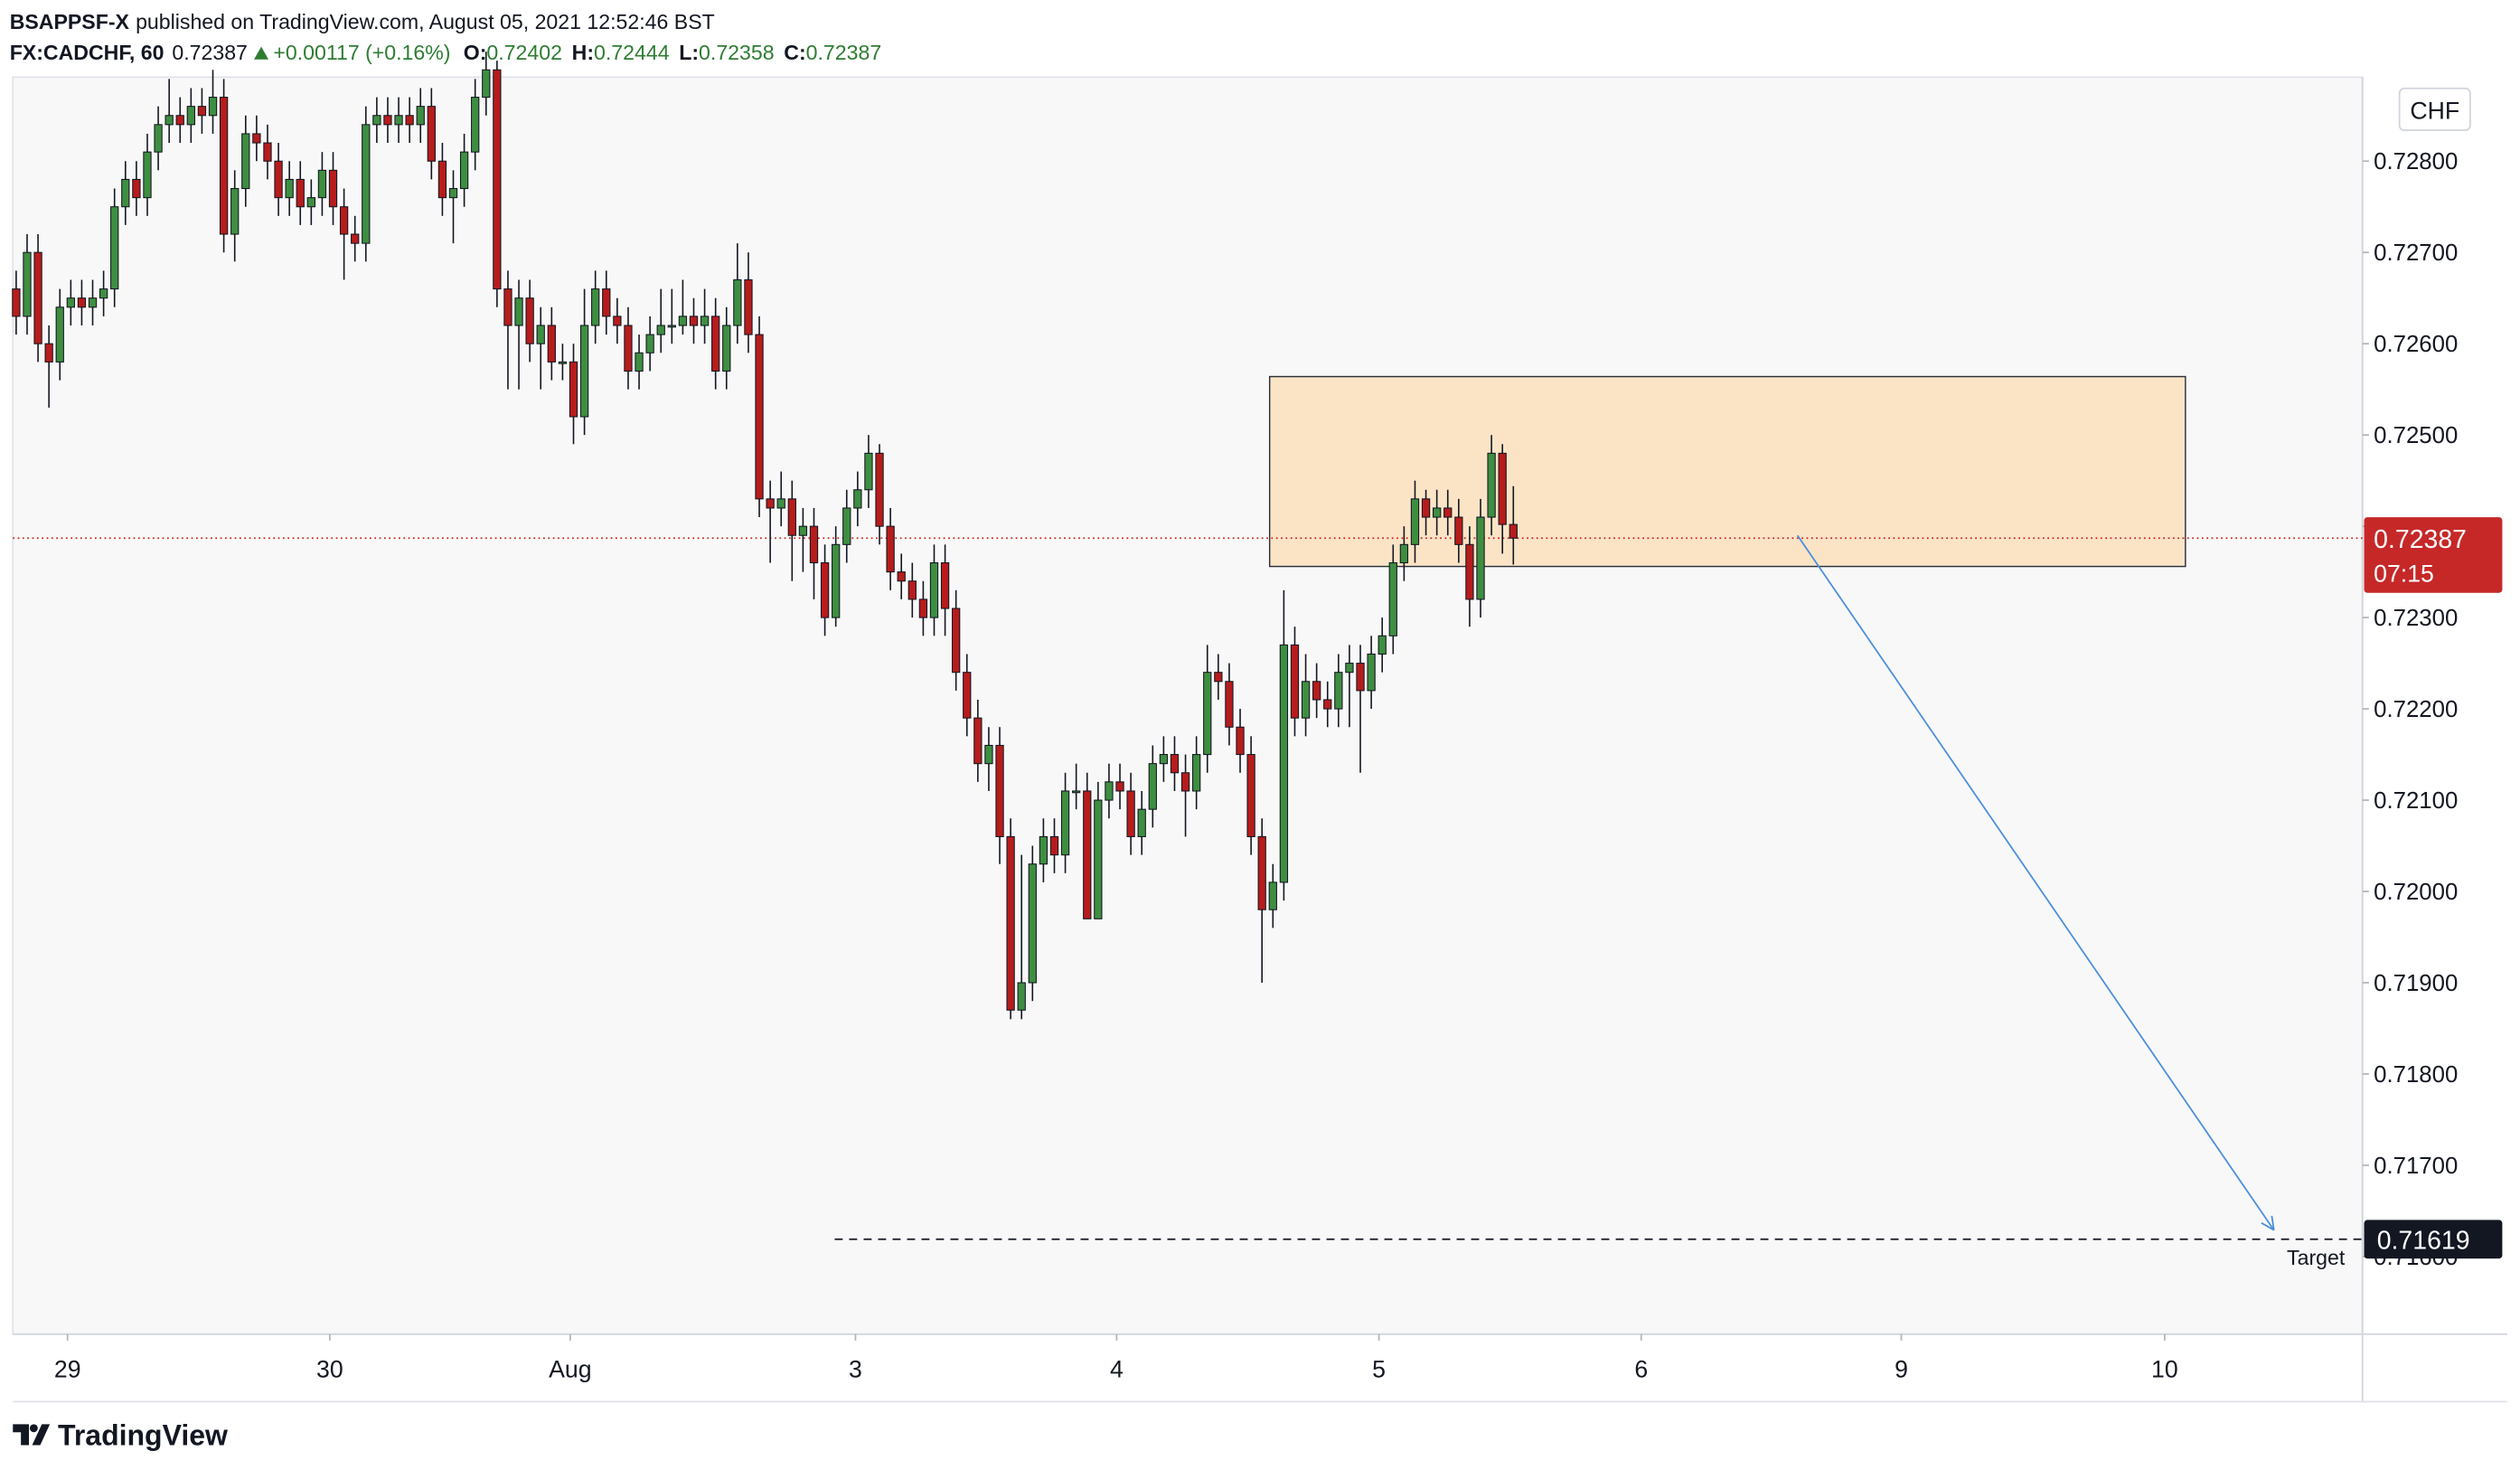 The height and width of the screenshot is (1470, 2520). Describe the element at coordinates (476, 52) in the screenshot. I see `ohlc-label: O:` at that location.